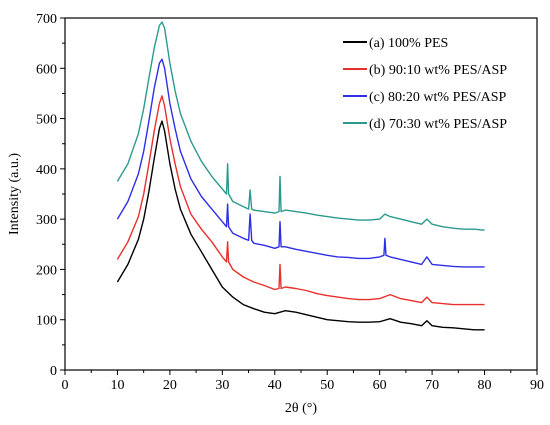 Image resolution: width=550 pixels, height=425 pixels. Describe the element at coordinates (46, 19) in the screenshot. I see `y-tick-label: 700` at that location.